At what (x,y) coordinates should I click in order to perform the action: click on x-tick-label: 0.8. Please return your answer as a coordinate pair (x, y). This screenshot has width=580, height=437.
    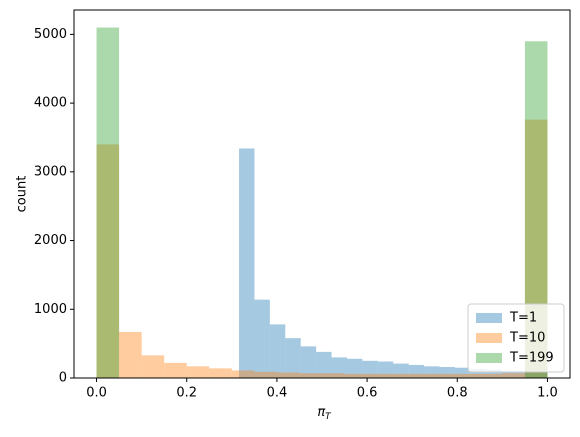
    Looking at the image, I should click on (457, 393).